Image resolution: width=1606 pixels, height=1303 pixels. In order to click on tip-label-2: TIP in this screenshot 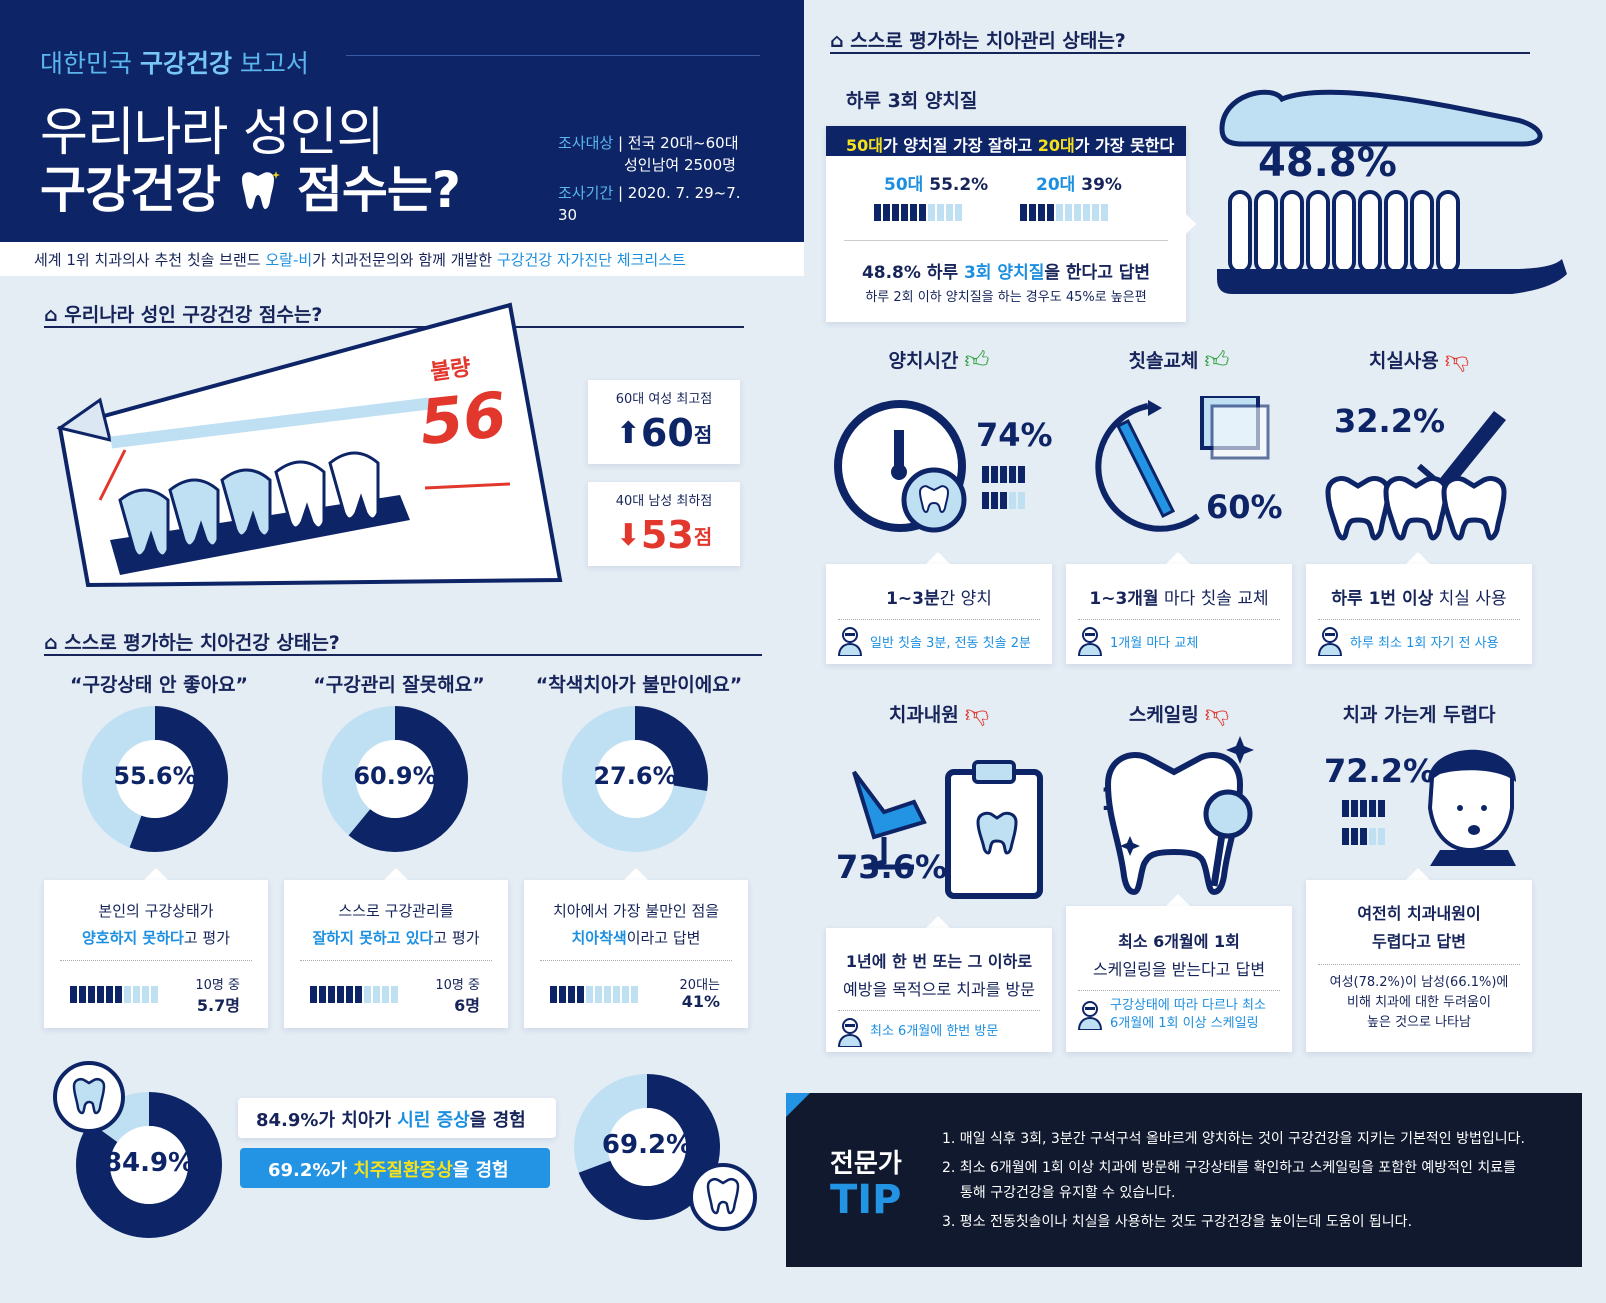, I will do `click(866, 1200)`.